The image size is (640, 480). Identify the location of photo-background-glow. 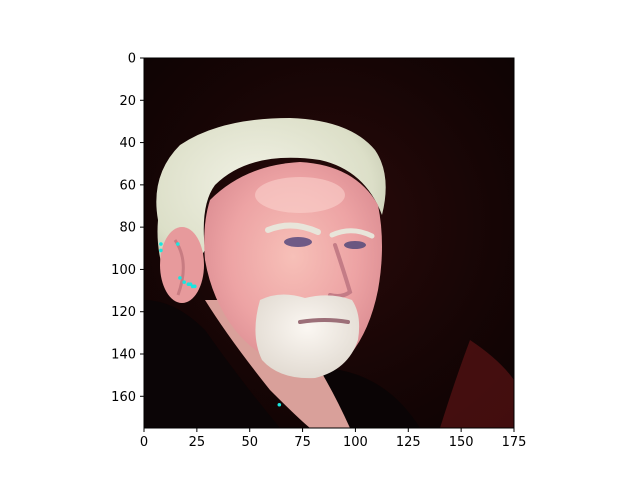
(477, 384).